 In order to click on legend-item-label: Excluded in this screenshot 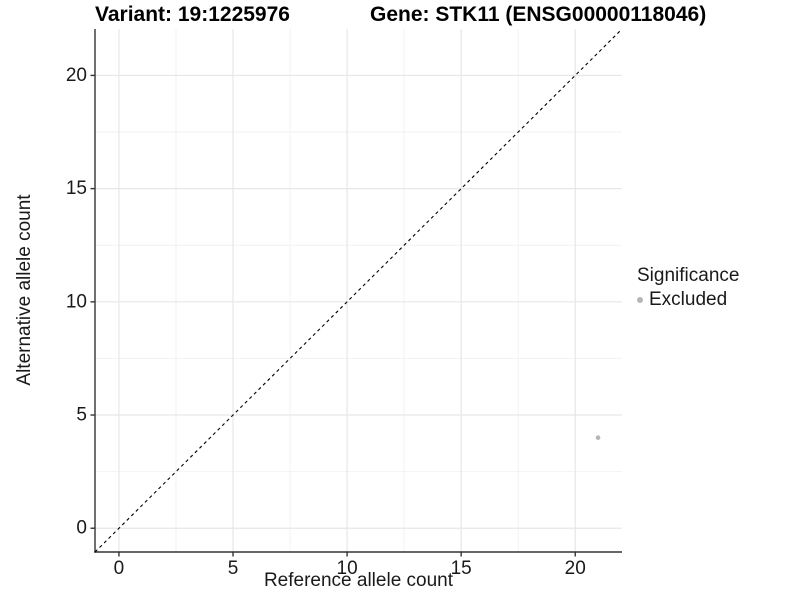, I will do `click(688, 299)`.